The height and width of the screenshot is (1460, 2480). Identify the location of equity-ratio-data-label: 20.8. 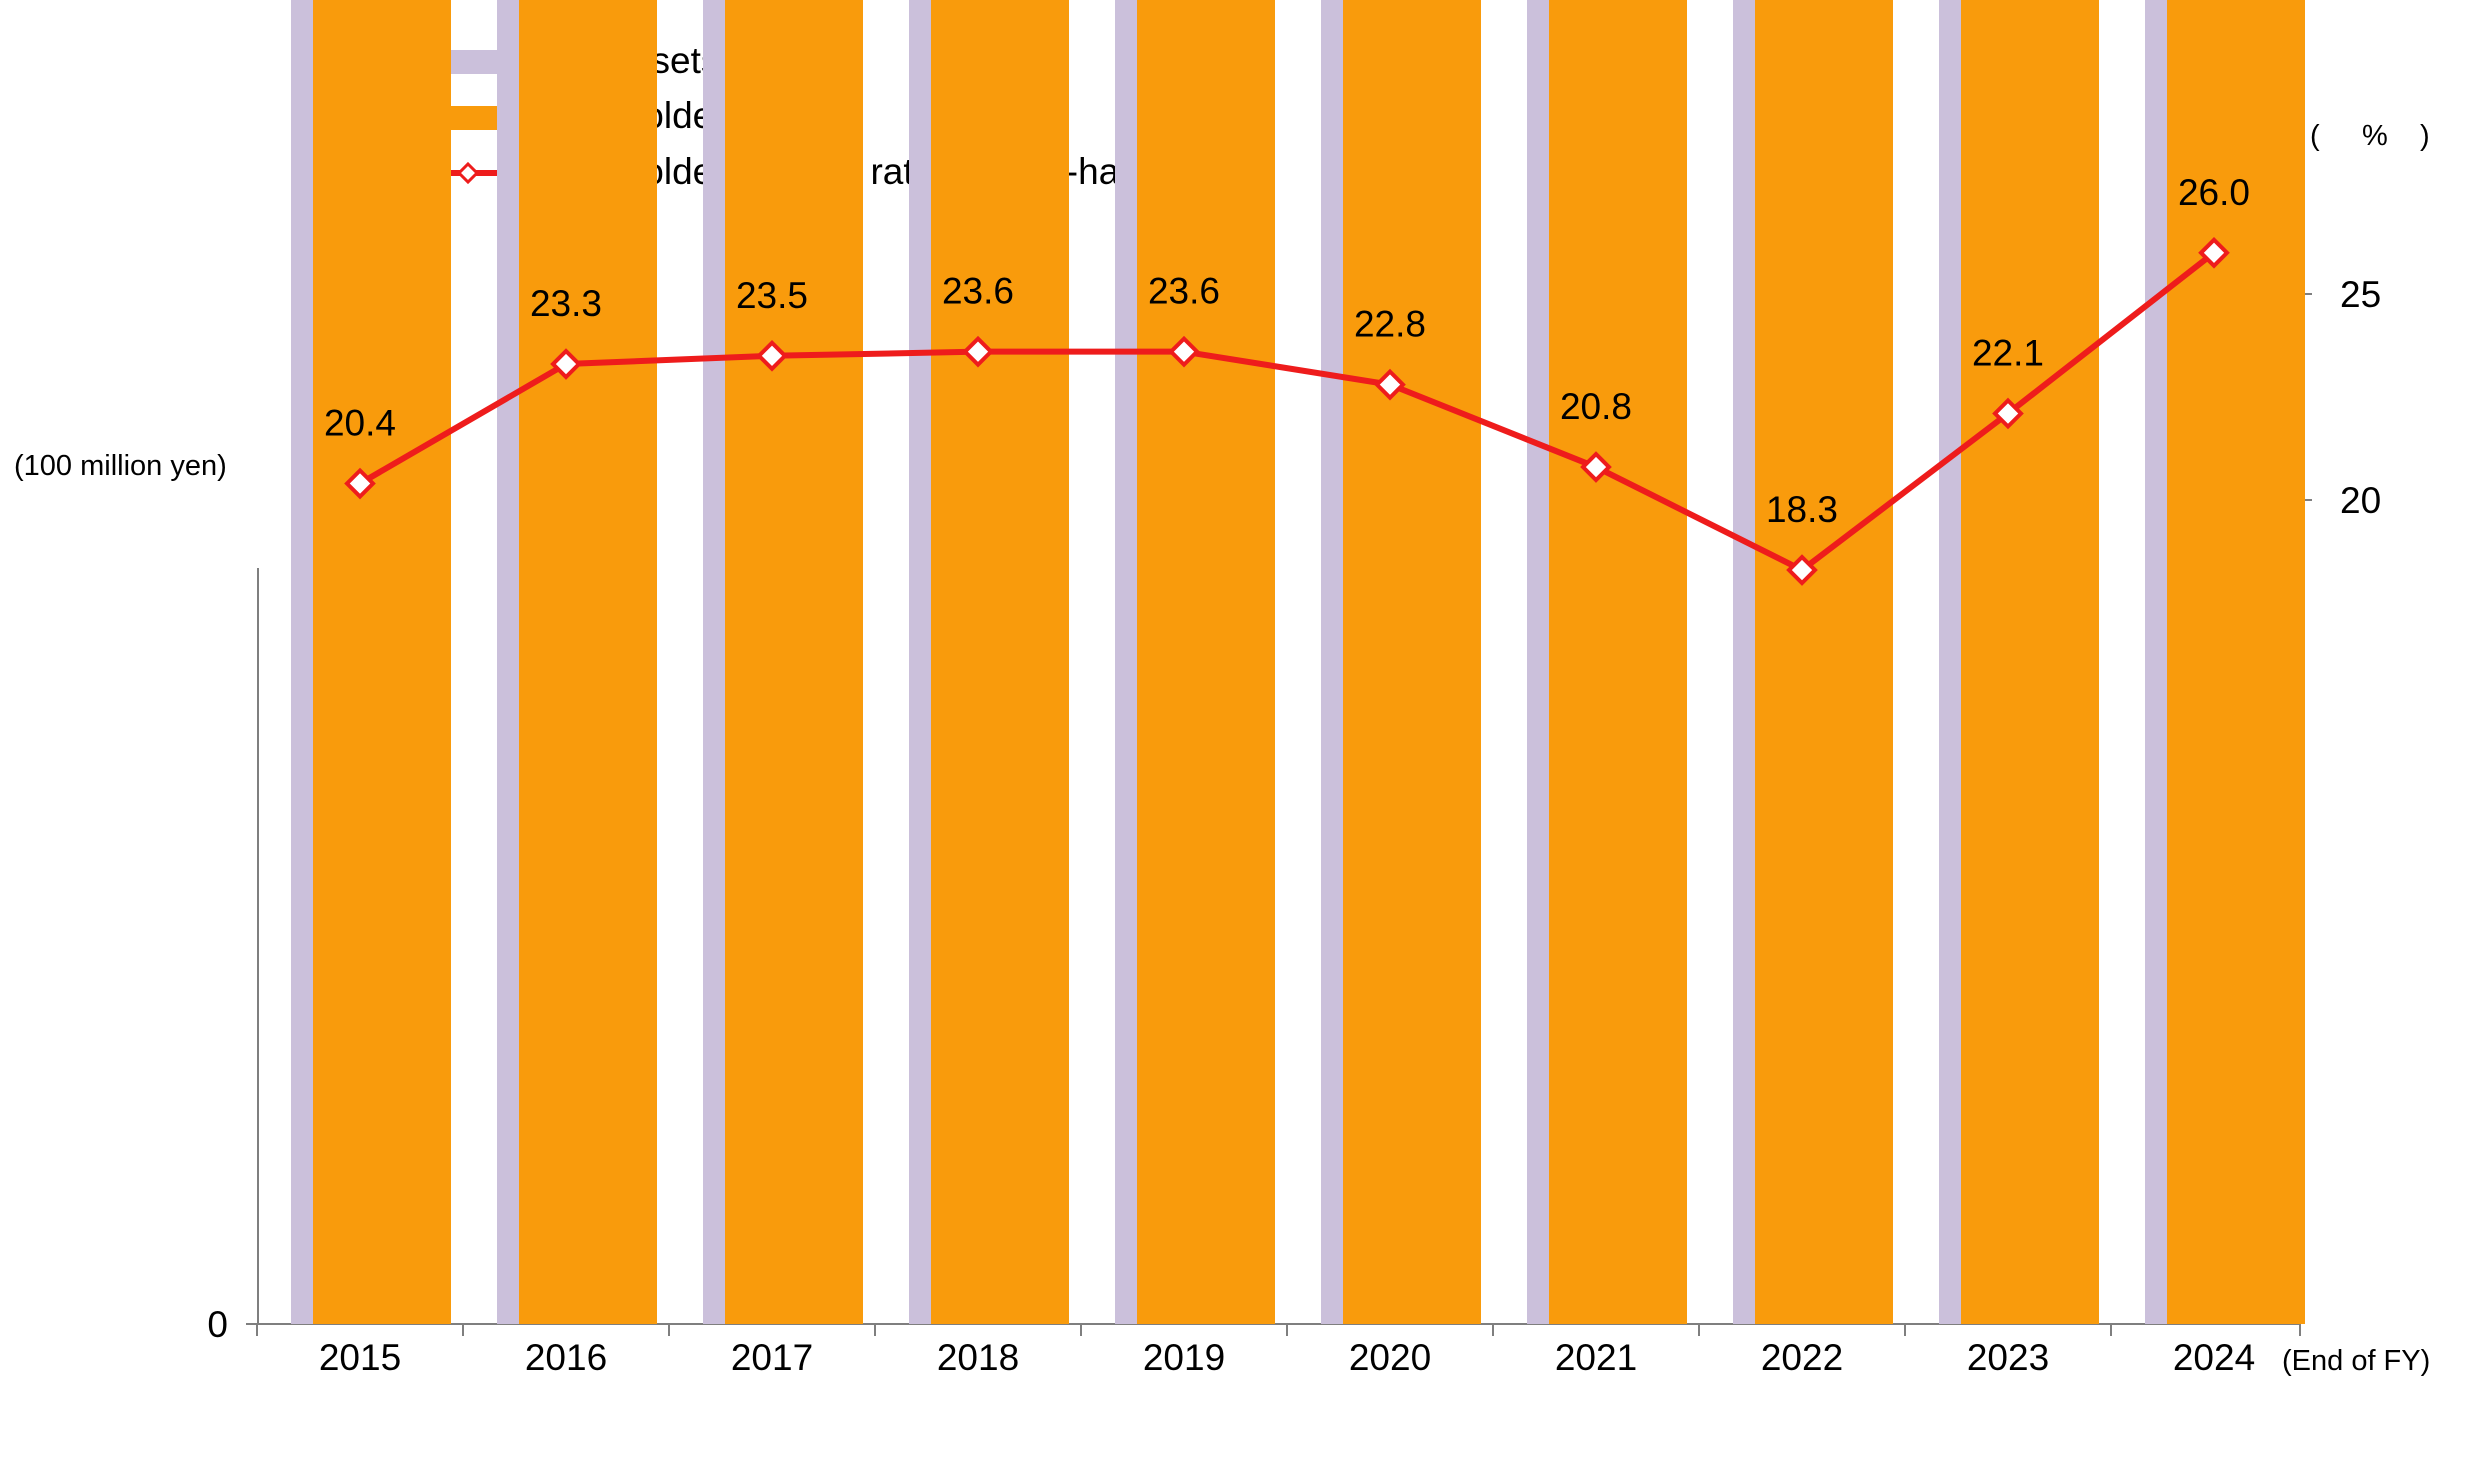
(1596, 406).